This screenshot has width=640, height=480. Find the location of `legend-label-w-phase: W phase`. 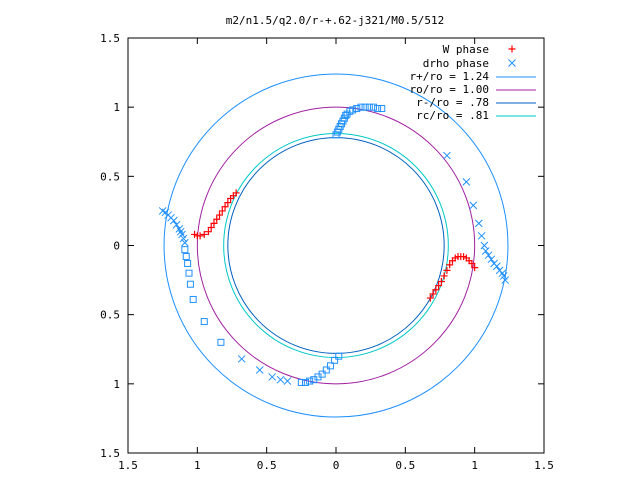

legend-label-w-phase: W phase is located at coordinates (466, 49).